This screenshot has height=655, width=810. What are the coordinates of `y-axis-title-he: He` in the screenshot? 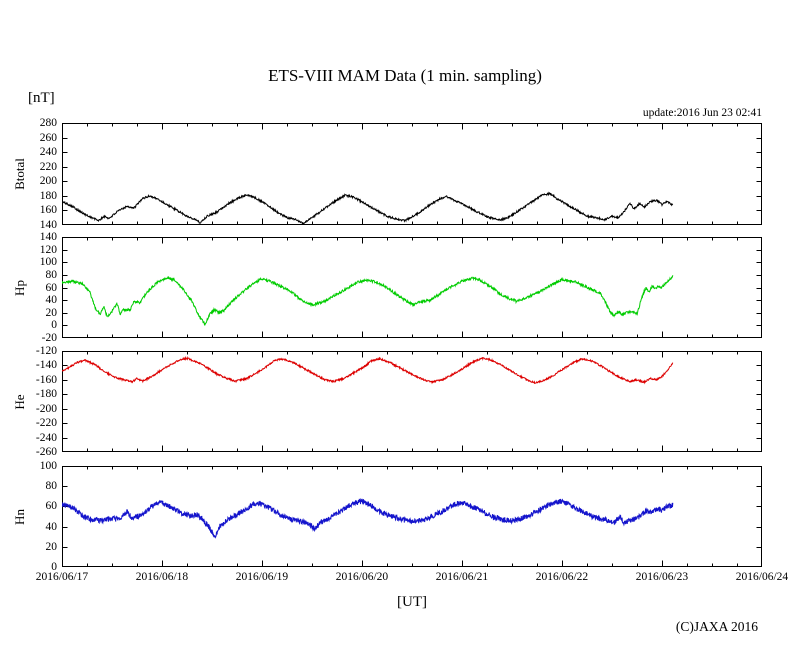 It's located at (19, 401).